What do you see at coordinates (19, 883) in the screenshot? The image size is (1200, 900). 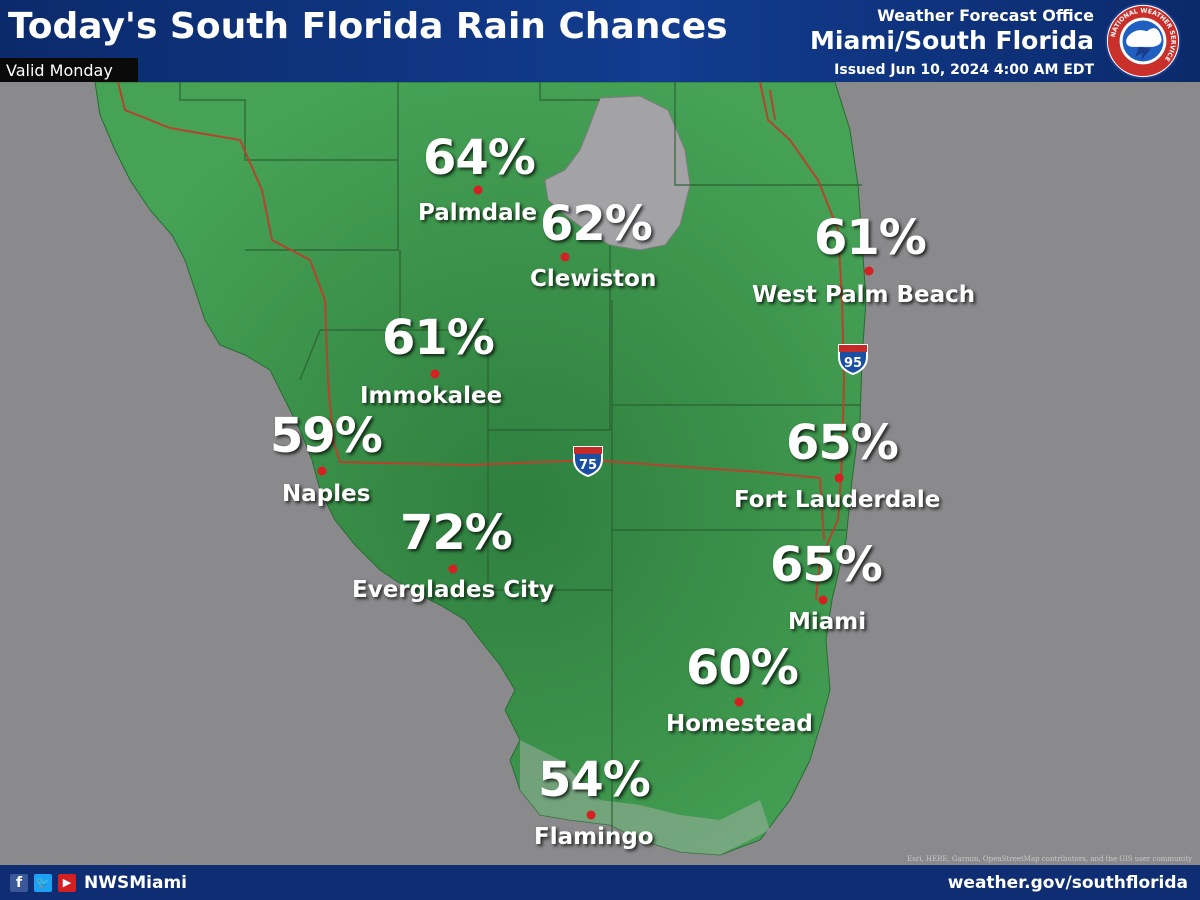 I see `facebook-icon: f` at bounding box center [19, 883].